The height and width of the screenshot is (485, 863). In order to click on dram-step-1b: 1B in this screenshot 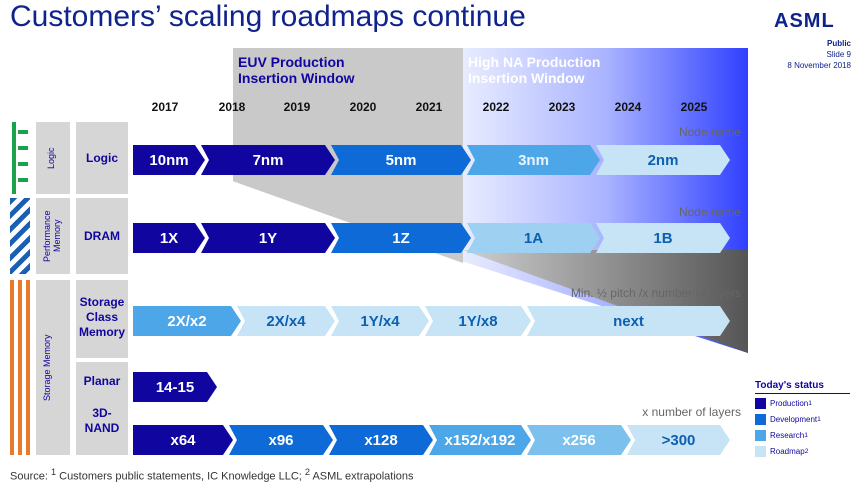, I will do `click(663, 238)`.